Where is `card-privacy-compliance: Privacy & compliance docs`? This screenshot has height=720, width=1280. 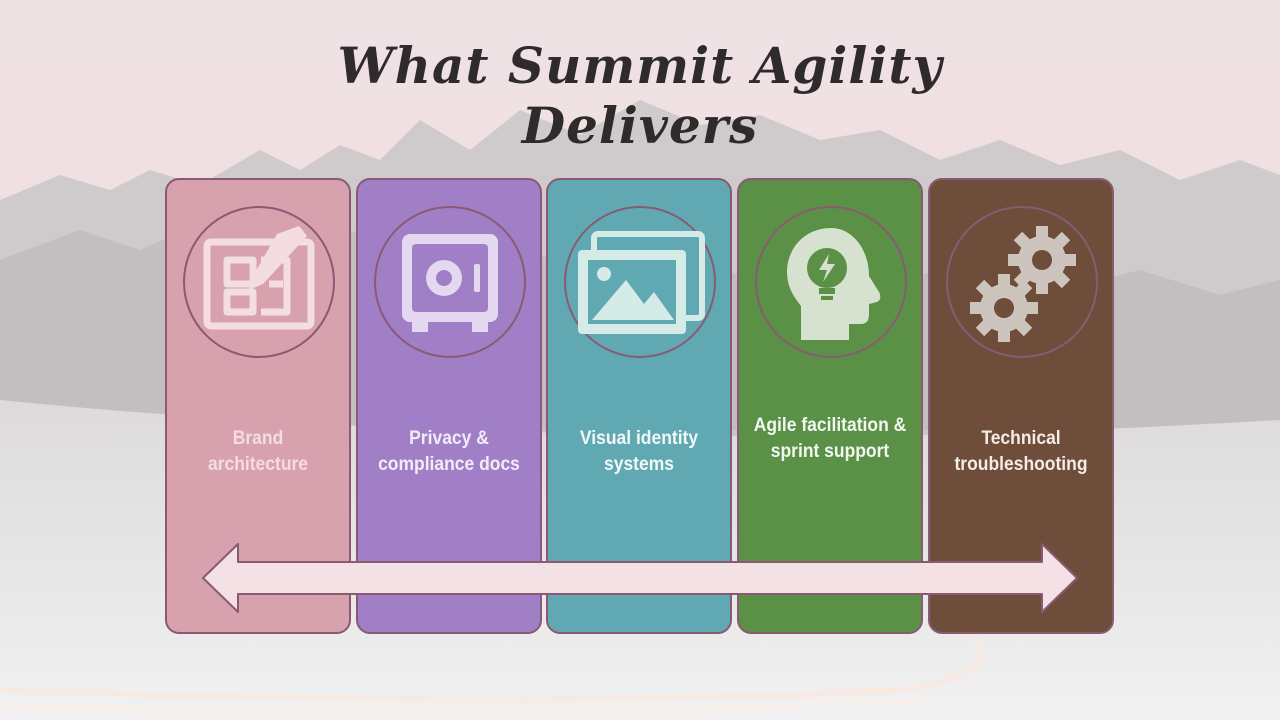 card-privacy-compliance: Privacy & compliance docs is located at coordinates (449, 406).